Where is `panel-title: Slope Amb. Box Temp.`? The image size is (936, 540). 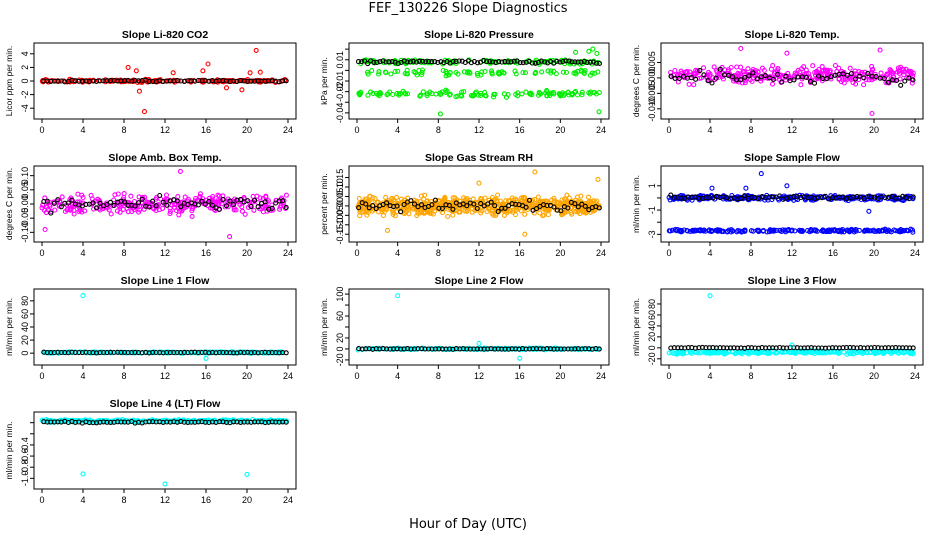 panel-title: Slope Amb. Box Temp. is located at coordinates (164, 158).